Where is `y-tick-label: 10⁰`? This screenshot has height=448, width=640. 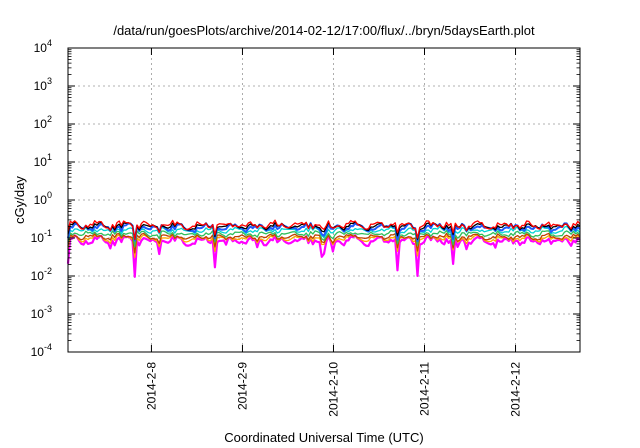
y-tick-label: 10⁰ is located at coordinates (43, 198).